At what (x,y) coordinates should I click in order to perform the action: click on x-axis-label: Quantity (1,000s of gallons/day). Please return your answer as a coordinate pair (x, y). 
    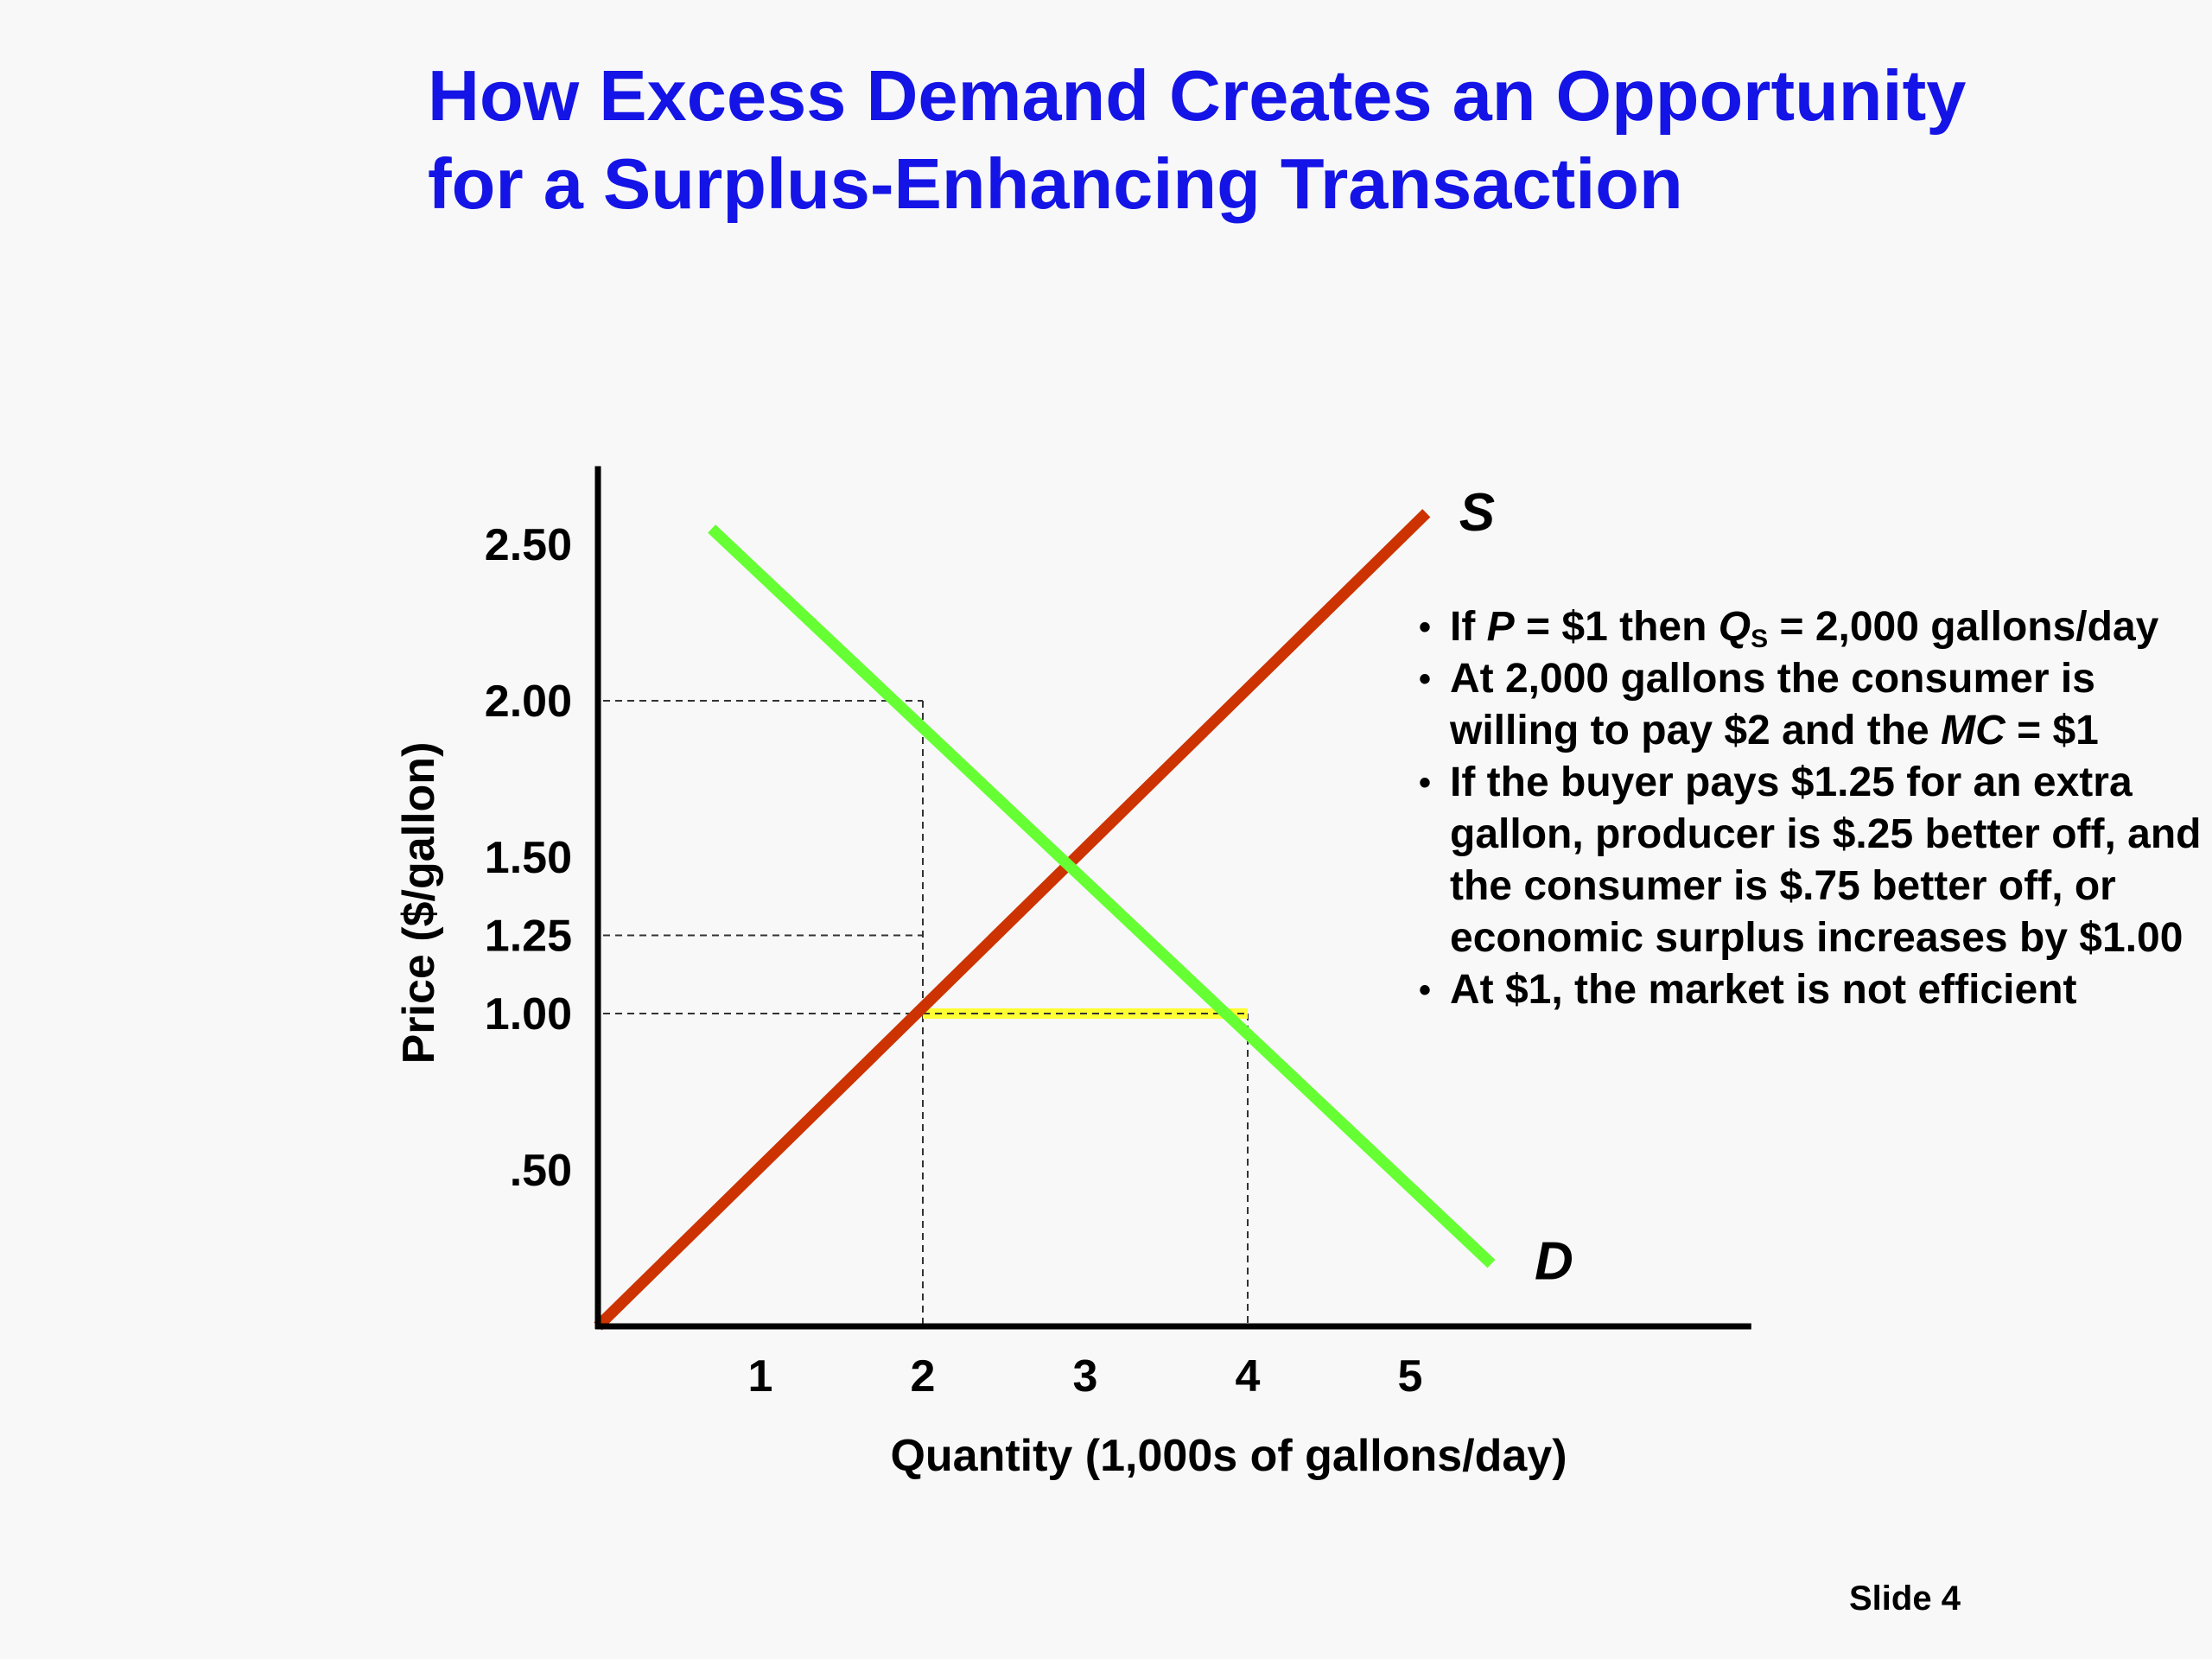
    Looking at the image, I should click on (1228, 1456).